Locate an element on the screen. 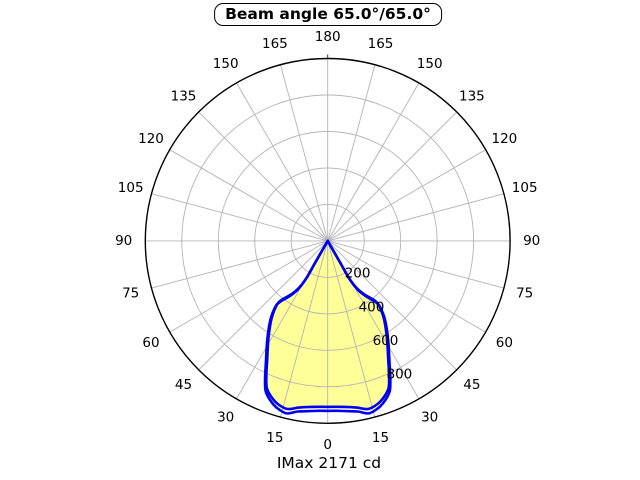 This screenshot has height=480, width=640. beam-curve-inner is located at coordinates (327, 325).